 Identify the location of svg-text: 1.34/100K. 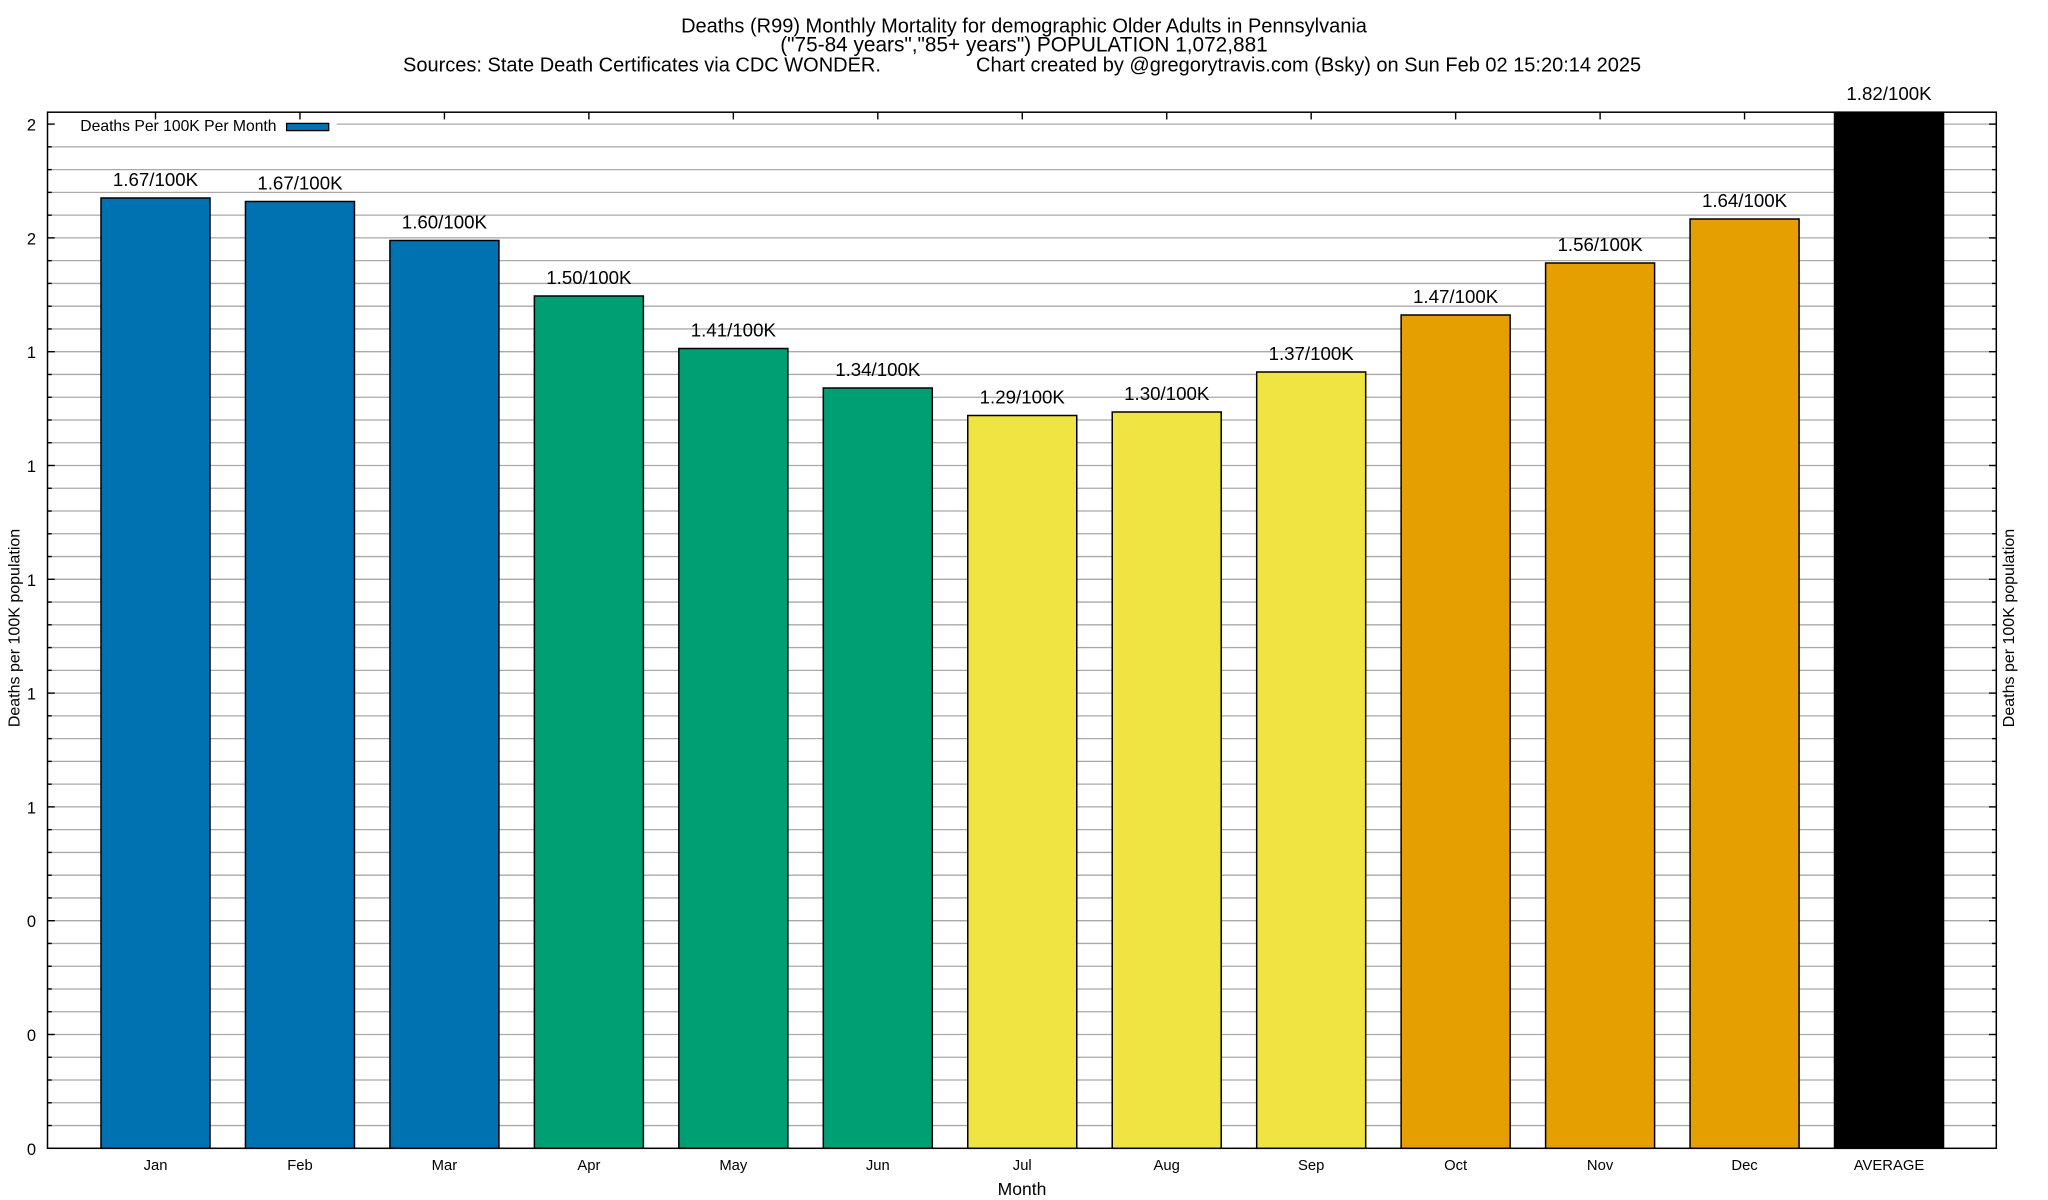
(878, 369).